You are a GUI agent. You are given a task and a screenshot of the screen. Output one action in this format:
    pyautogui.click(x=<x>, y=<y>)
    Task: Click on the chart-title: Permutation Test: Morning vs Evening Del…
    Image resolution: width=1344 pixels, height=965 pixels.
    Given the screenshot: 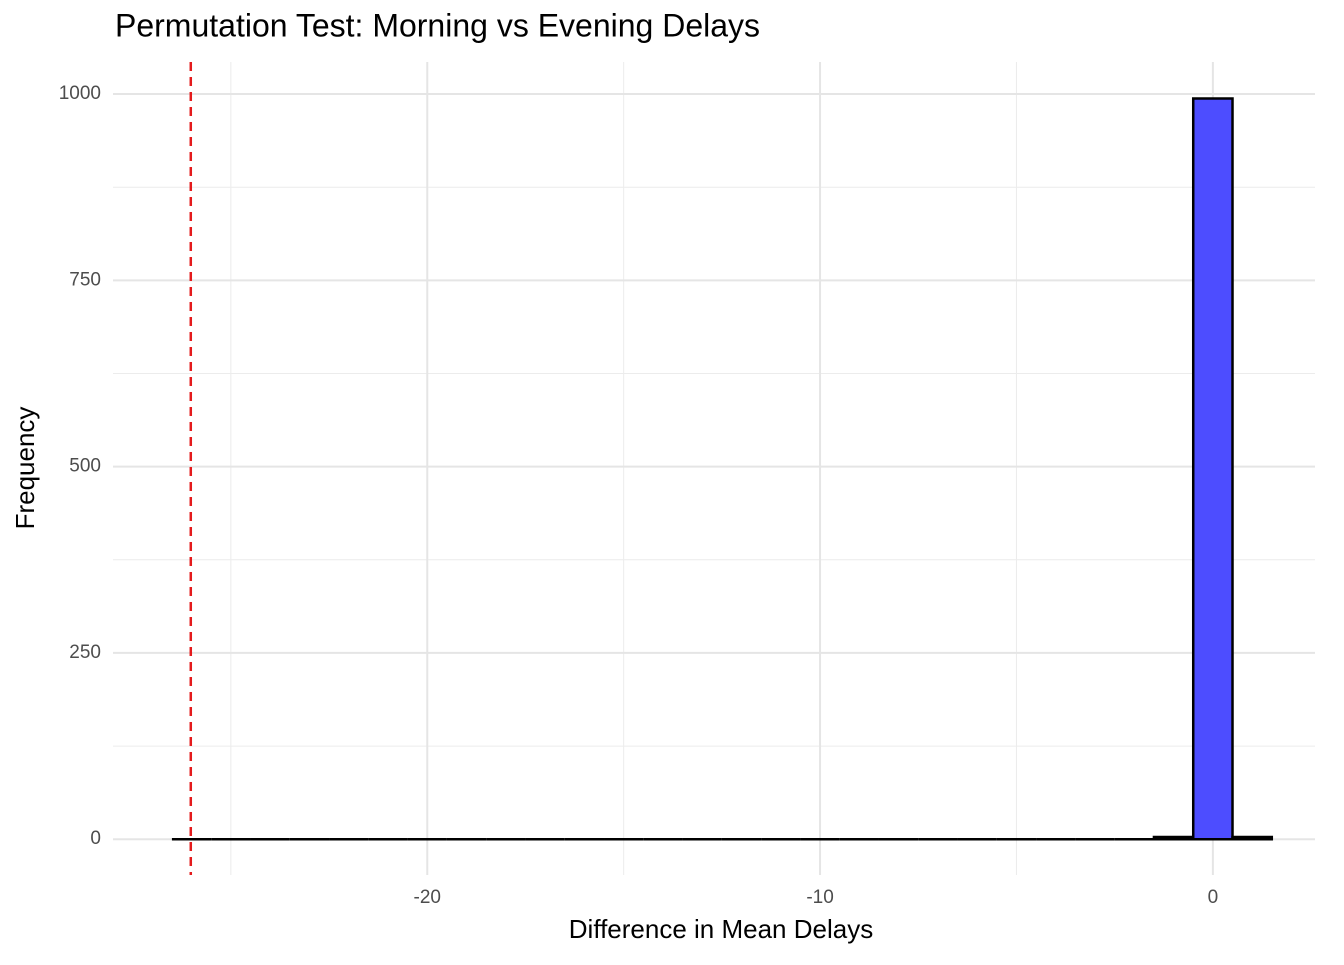 What is the action you would take?
    pyautogui.click(x=437, y=25)
    